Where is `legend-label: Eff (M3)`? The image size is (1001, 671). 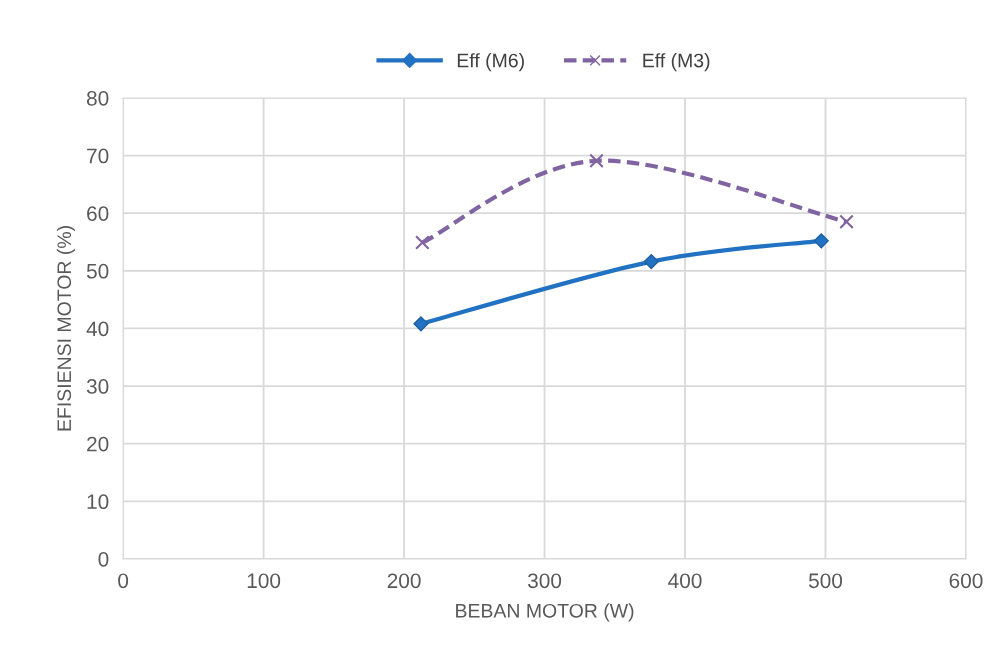 legend-label: Eff (M3) is located at coordinates (676, 62).